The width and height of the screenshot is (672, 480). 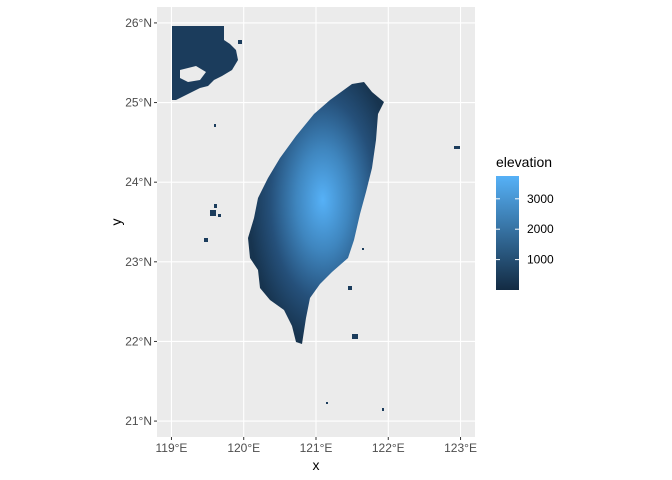 What do you see at coordinates (316, 465) in the screenshot?
I see `x-axis-title: x` at bounding box center [316, 465].